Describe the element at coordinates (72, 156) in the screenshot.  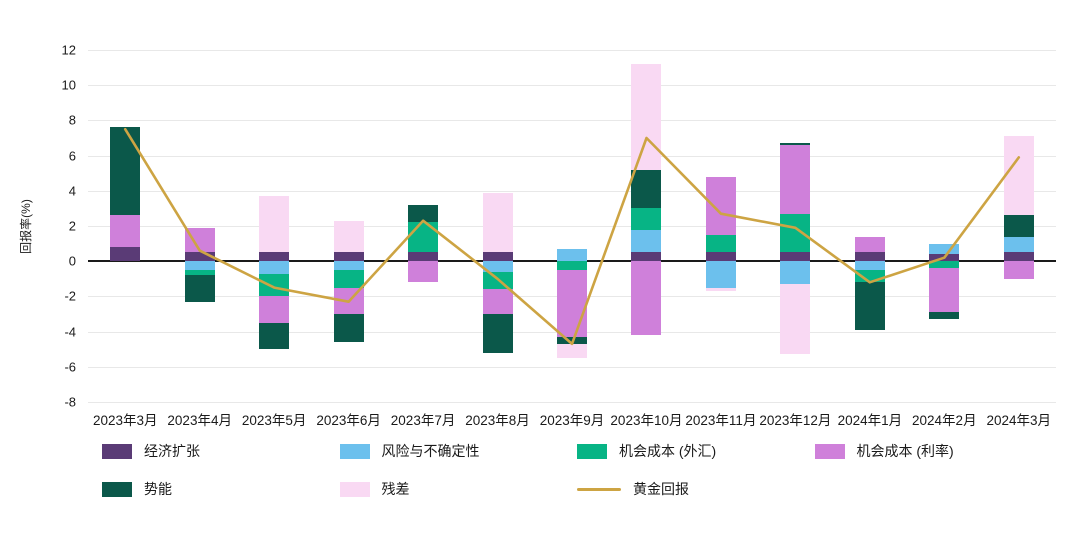
I see `y-tick-label: 6` at that location.